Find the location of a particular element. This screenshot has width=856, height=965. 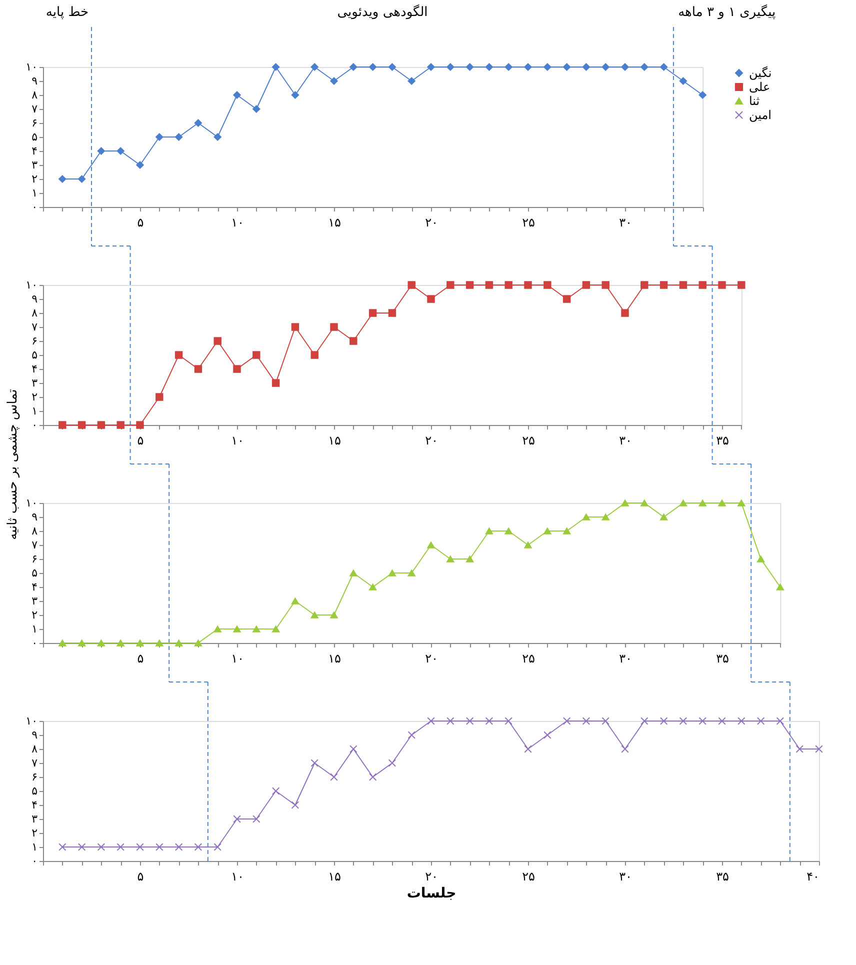

legend-label: نگین is located at coordinates (760, 73).